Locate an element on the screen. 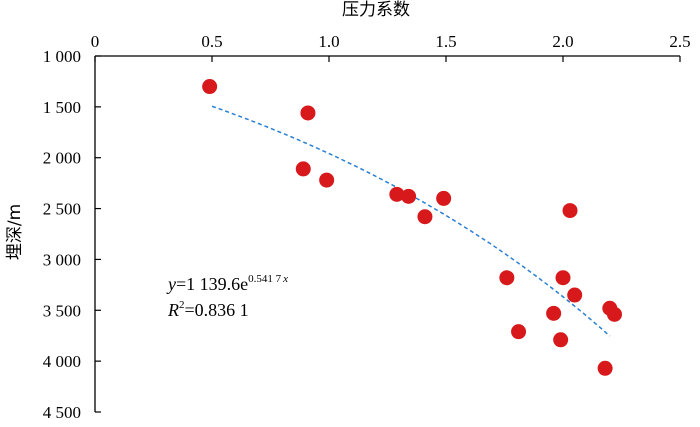  x-axis-title: 压力系数 is located at coordinates (376, 10).